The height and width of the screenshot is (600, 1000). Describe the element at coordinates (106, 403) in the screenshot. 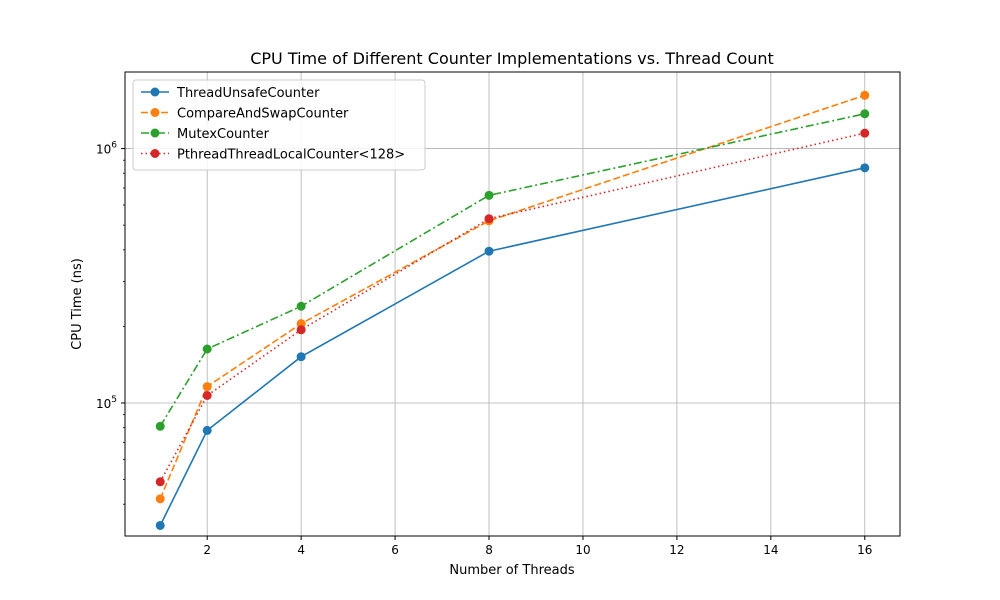

I see `y-tick-label: 10⁵` at that location.